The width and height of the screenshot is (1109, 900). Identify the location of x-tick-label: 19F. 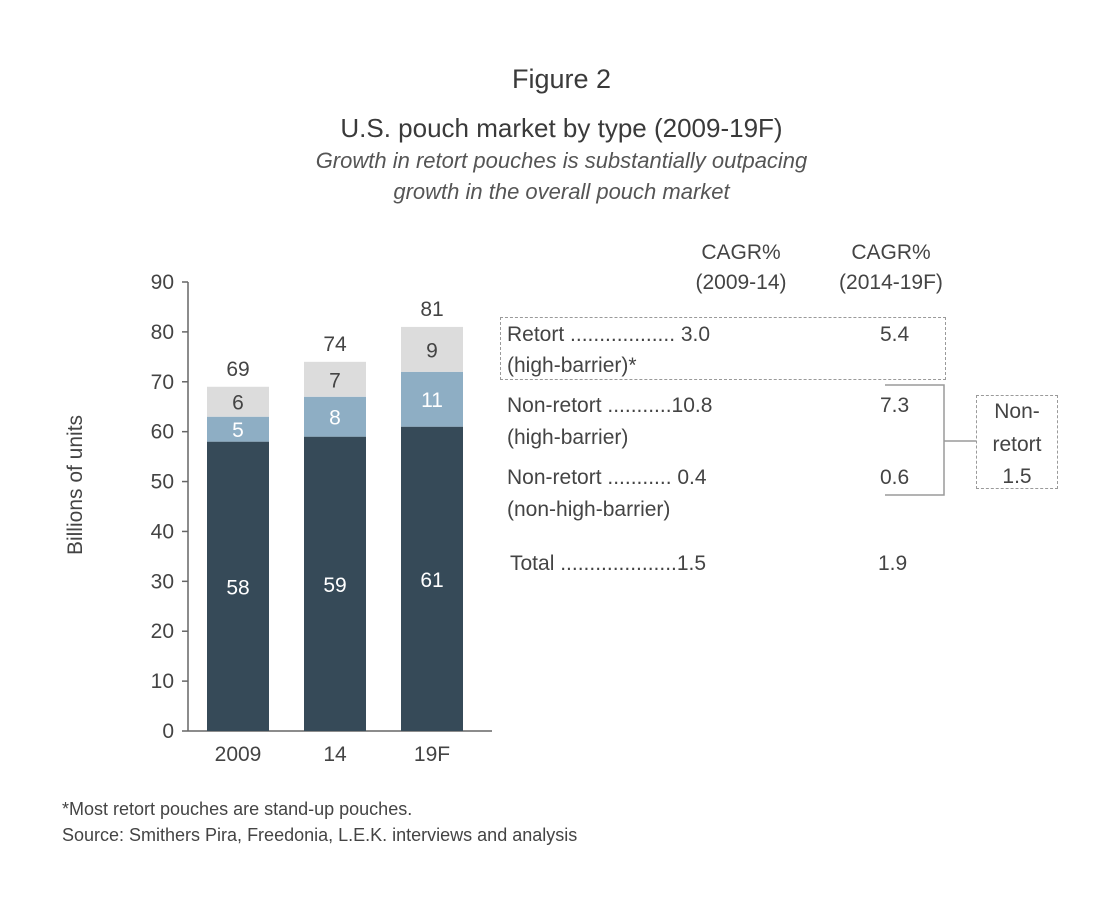
(432, 754).